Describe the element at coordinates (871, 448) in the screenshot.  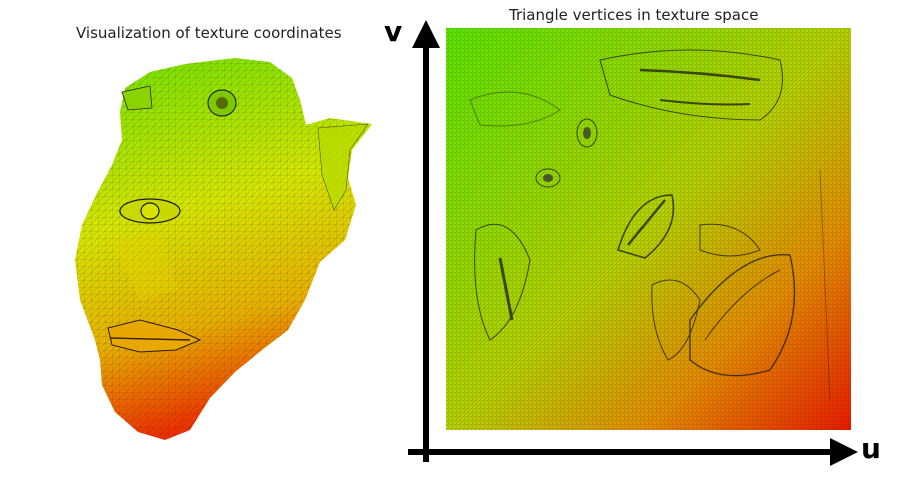
I see `u-axis-label: u` at that location.